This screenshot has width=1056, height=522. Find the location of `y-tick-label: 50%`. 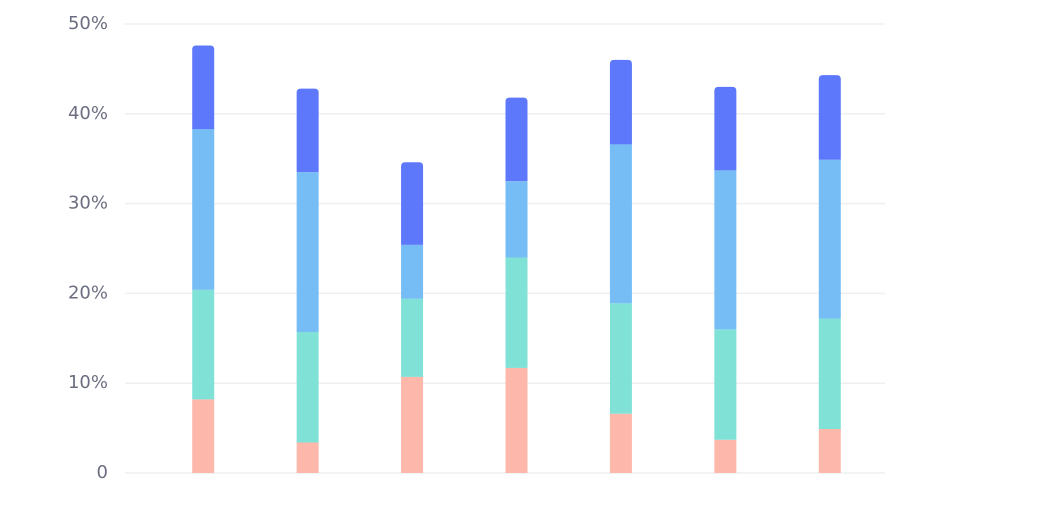

y-tick-label: 50% is located at coordinates (88, 23).